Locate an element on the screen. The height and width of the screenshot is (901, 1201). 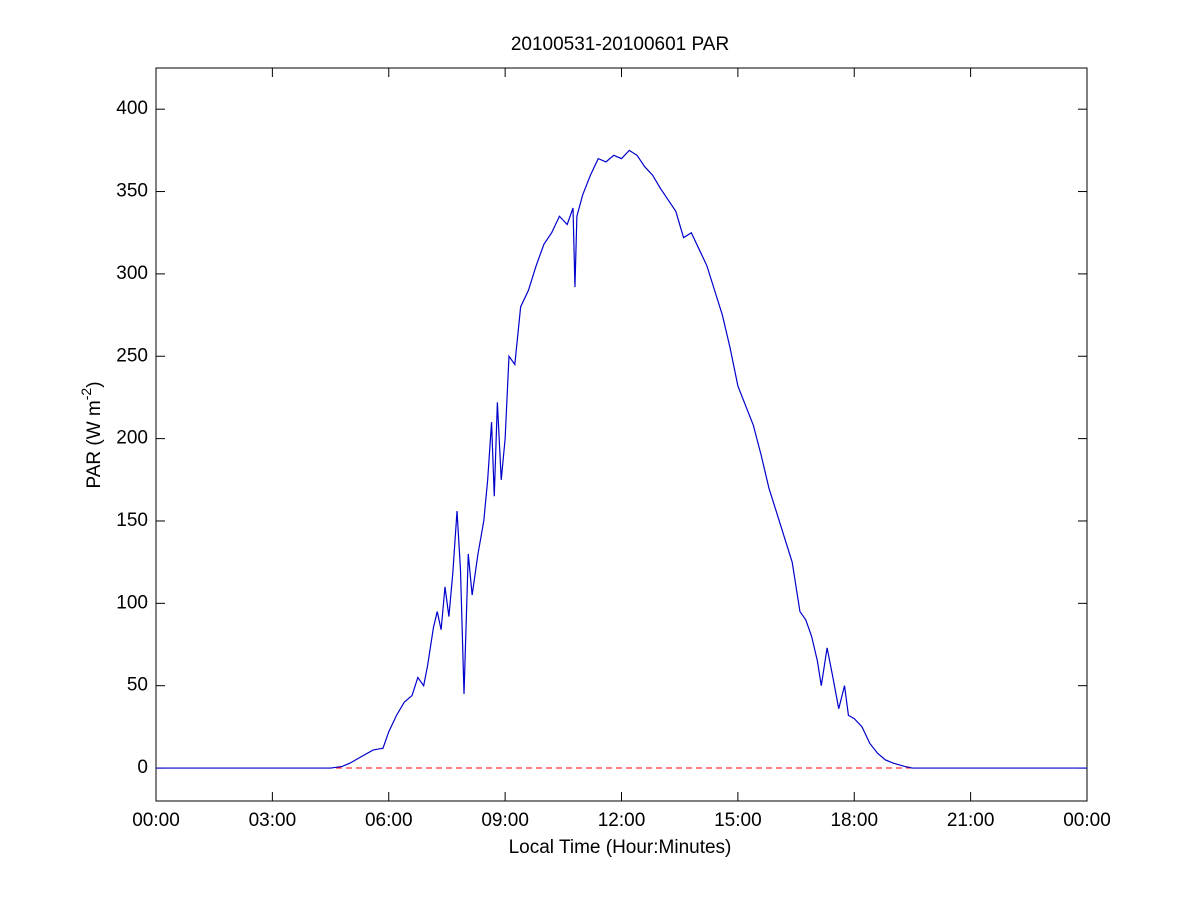
x-tick-label: 09:00 is located at coordinates (505, 820).